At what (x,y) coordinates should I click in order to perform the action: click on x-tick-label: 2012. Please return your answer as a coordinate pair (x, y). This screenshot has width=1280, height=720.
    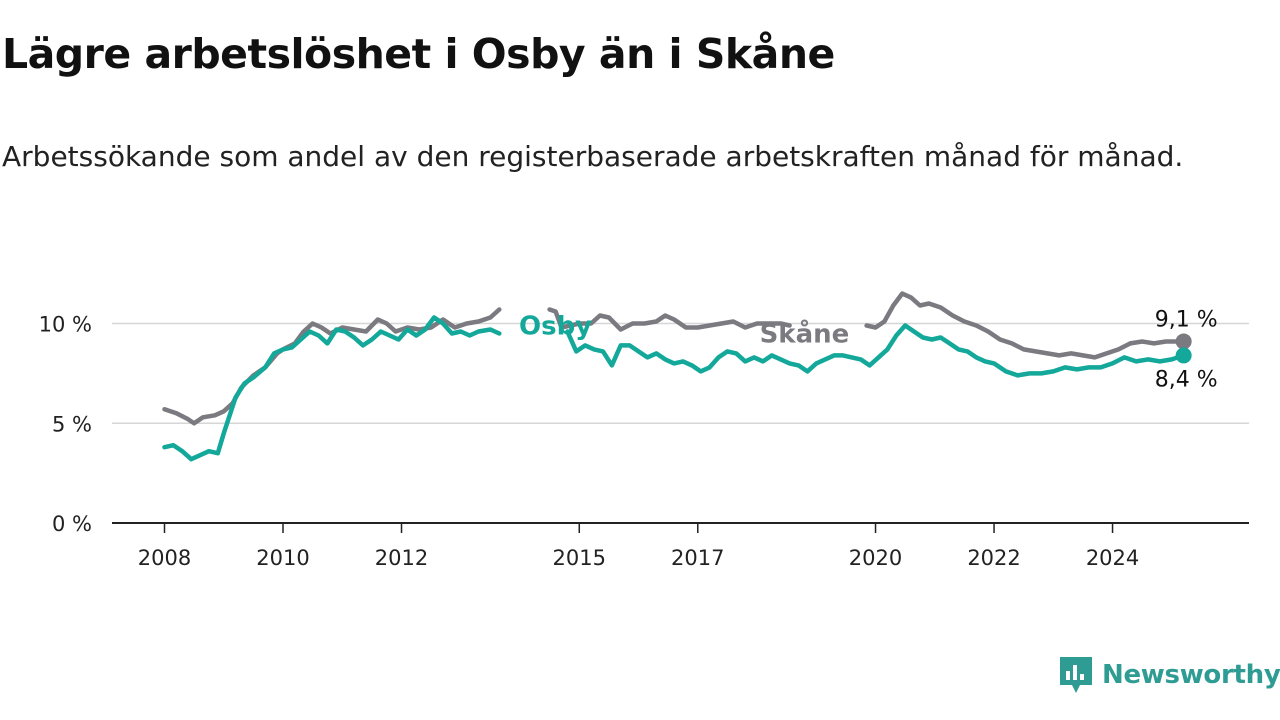
    Looking at the image, I should click on (401, 558).